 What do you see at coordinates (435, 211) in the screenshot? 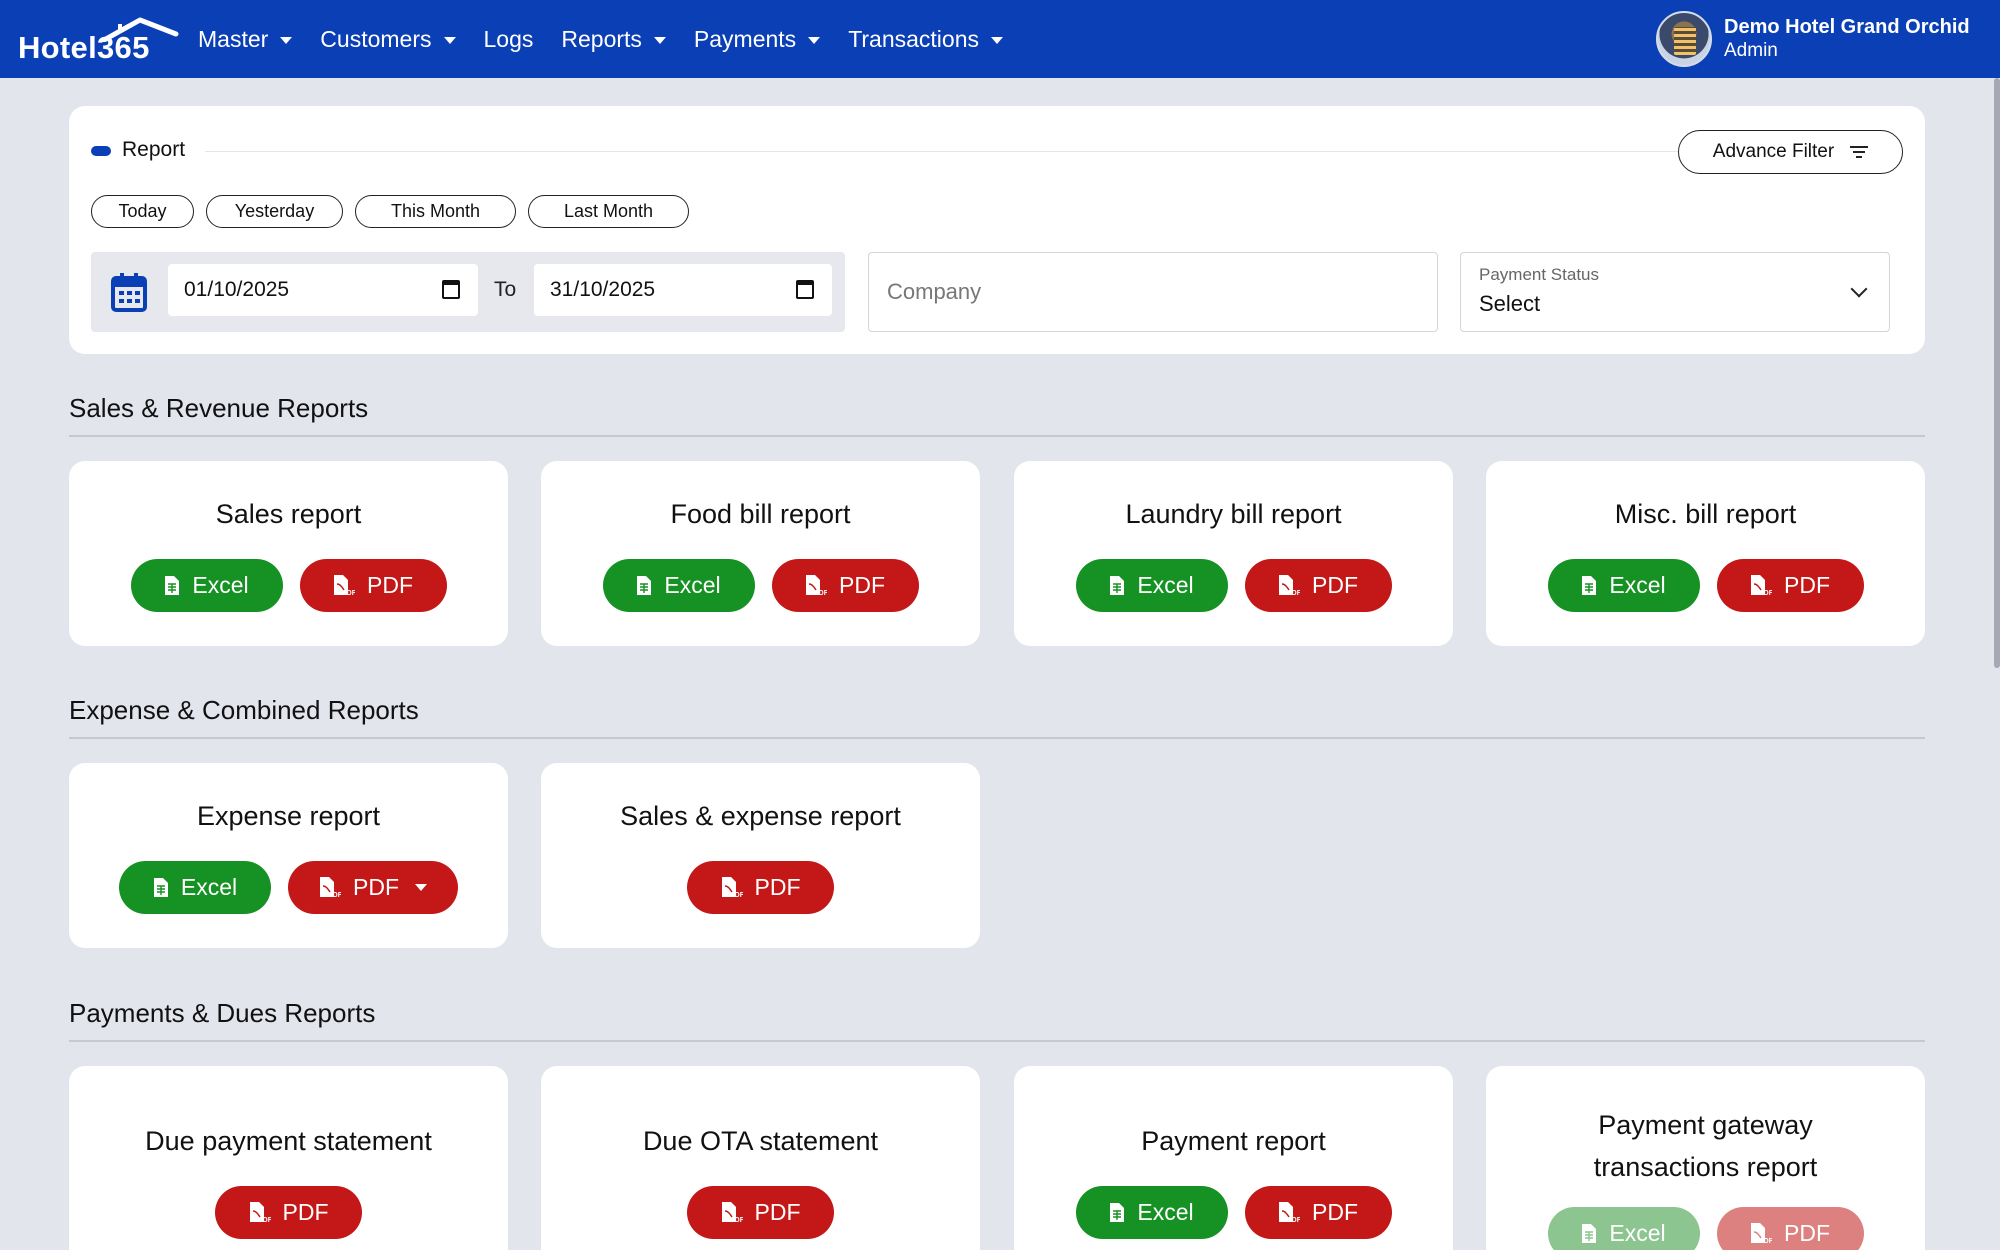
I see `chip-this-month: This Month` at bounding box center [435, 211].